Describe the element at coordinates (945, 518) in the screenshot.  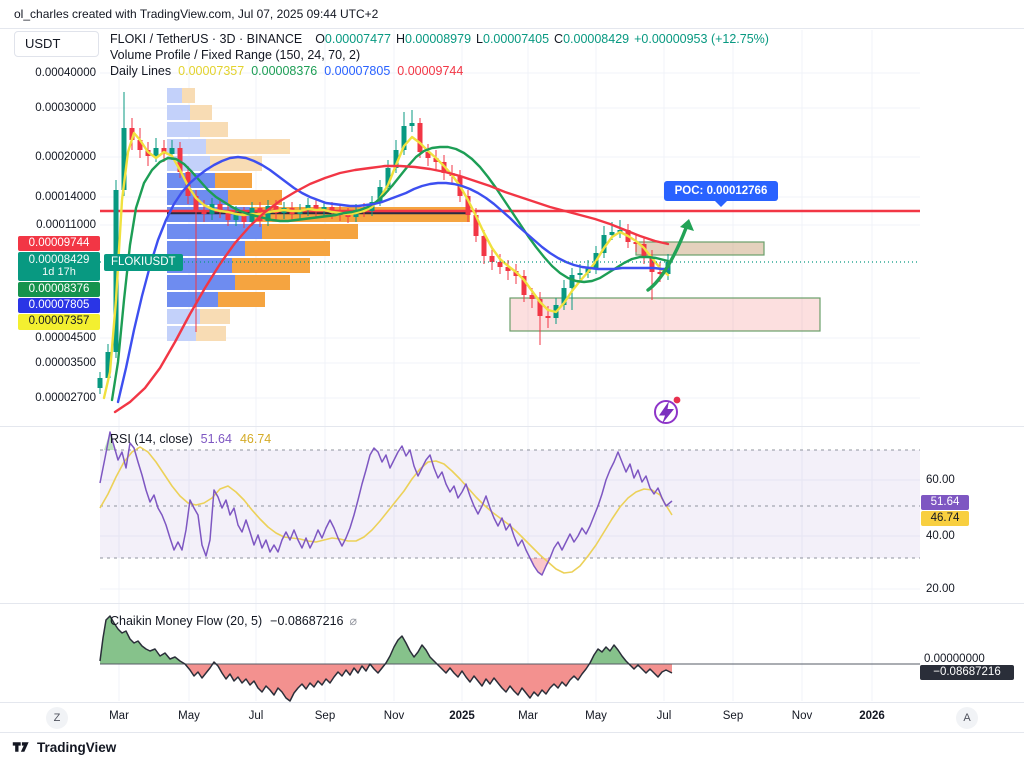
I see `rsi-value-badge: 46.74` at that location.